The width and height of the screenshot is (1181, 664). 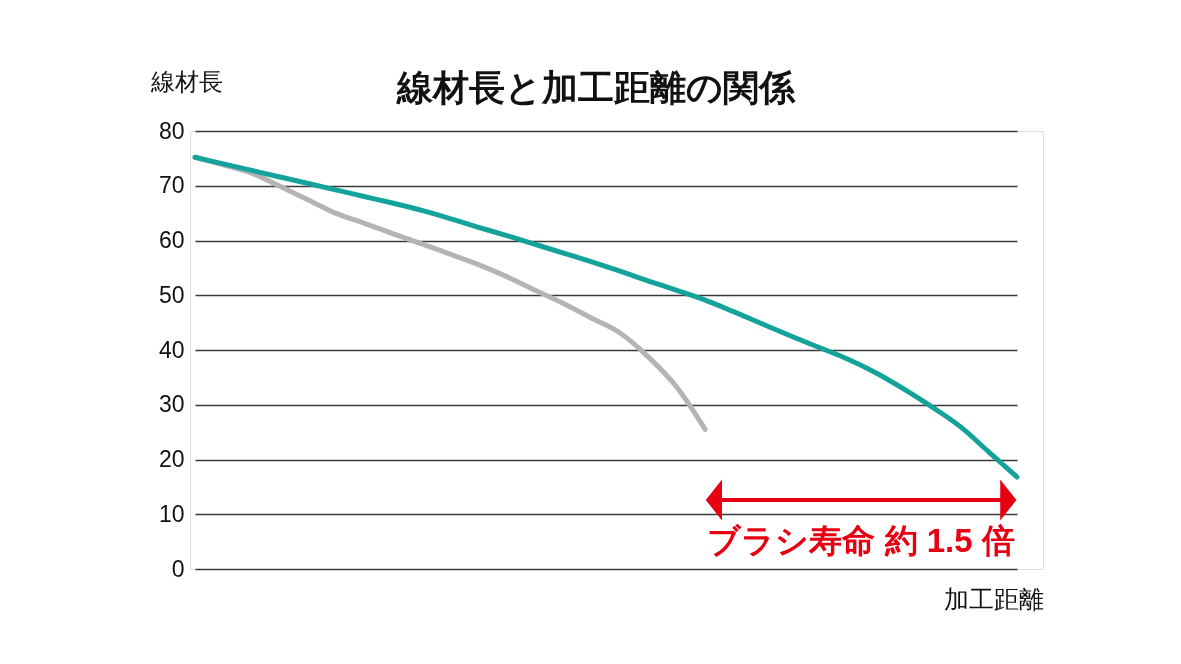 I want to click on y-tick-label: 10, so click(x=171, y=513).